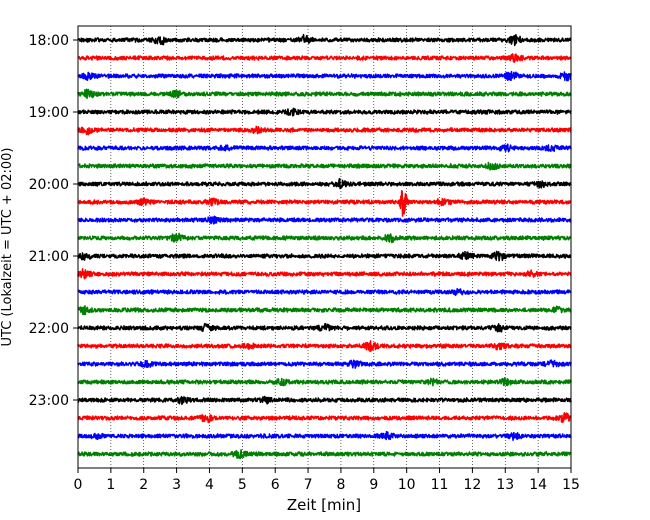  What do you see at coordinates (275, 485) in the screenshot?
I see `x-tick-label: 6` at bounding box center [275, 485].